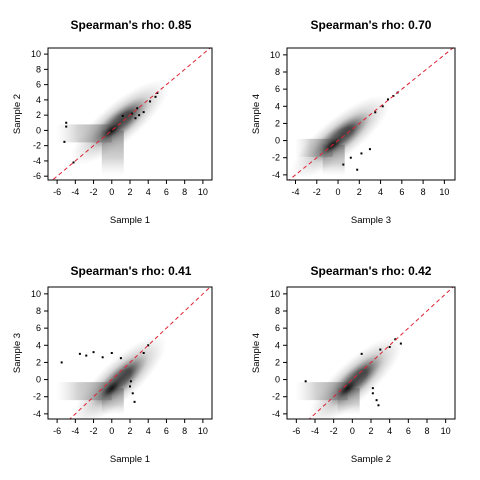 This screenshot has height=480, width=480. I want to click on chart-title: Spearman's rho: 0.85, so click(131, 25).